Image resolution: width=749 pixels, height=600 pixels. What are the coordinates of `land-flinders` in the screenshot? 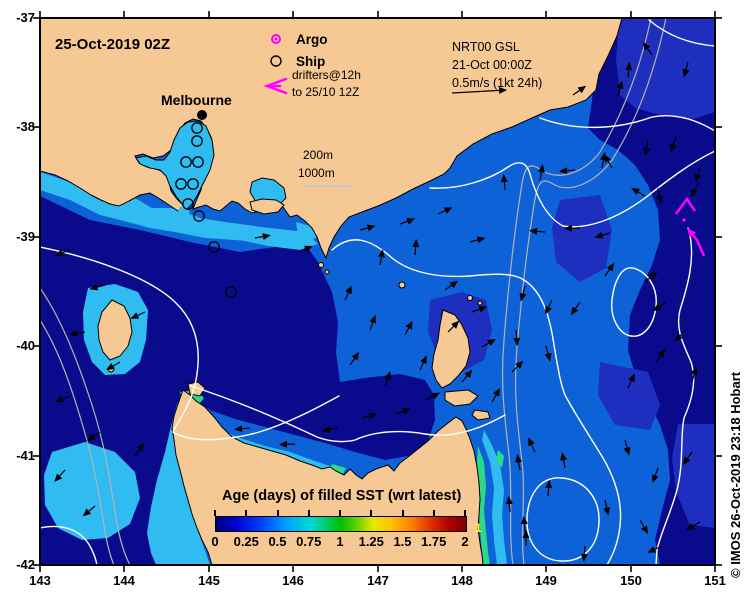 It's located at (451, 349).